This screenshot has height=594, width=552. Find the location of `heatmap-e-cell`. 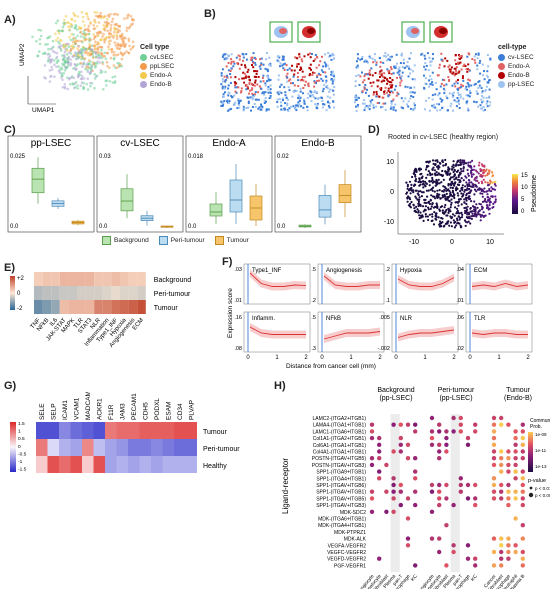

heatmap-e-cell is located at coordinates (81, 307).